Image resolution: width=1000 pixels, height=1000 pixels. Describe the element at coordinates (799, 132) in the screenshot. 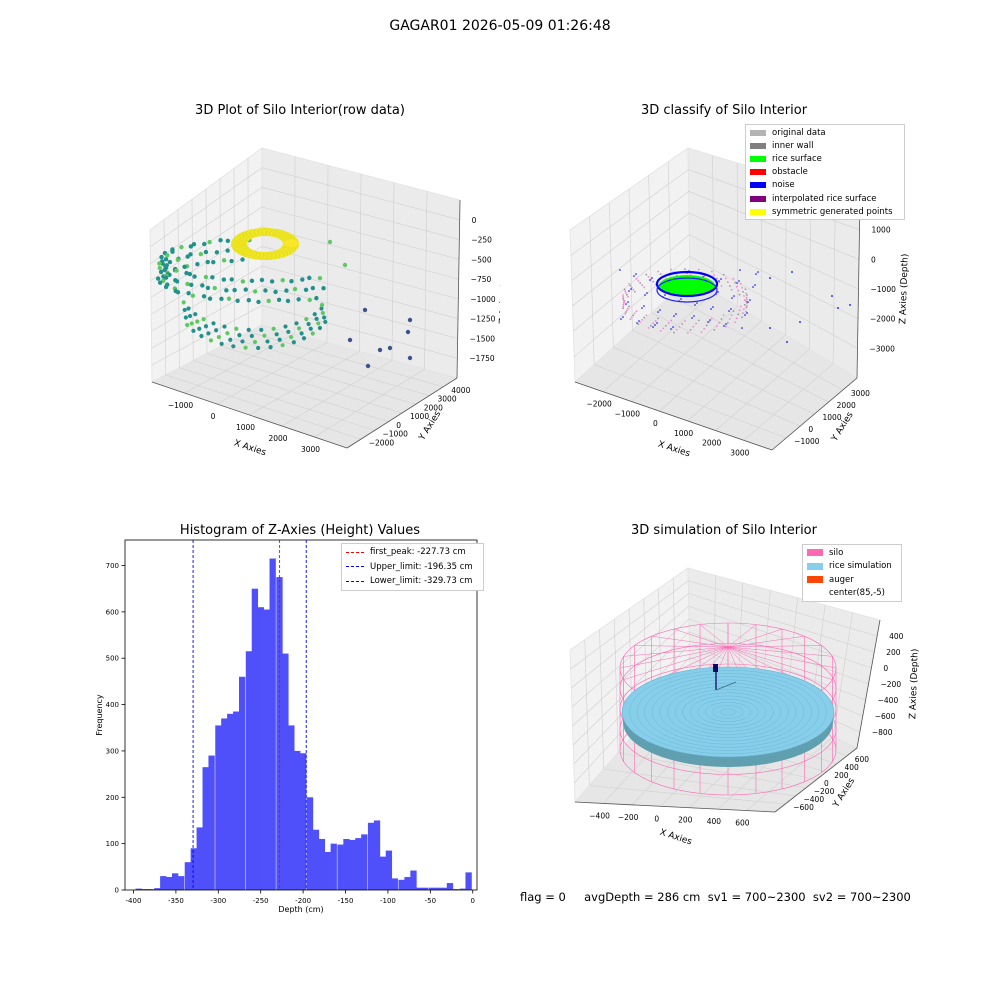

I see `legend-label: original data` at that location.